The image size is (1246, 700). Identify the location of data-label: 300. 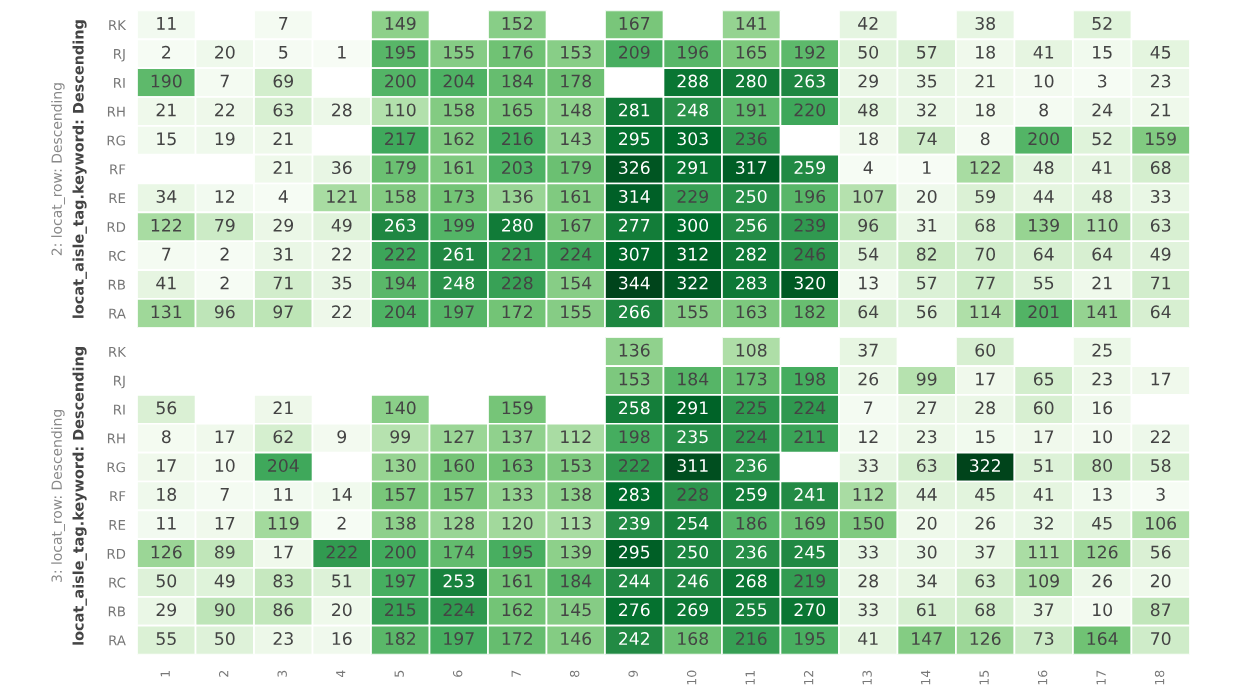
(693, 225).